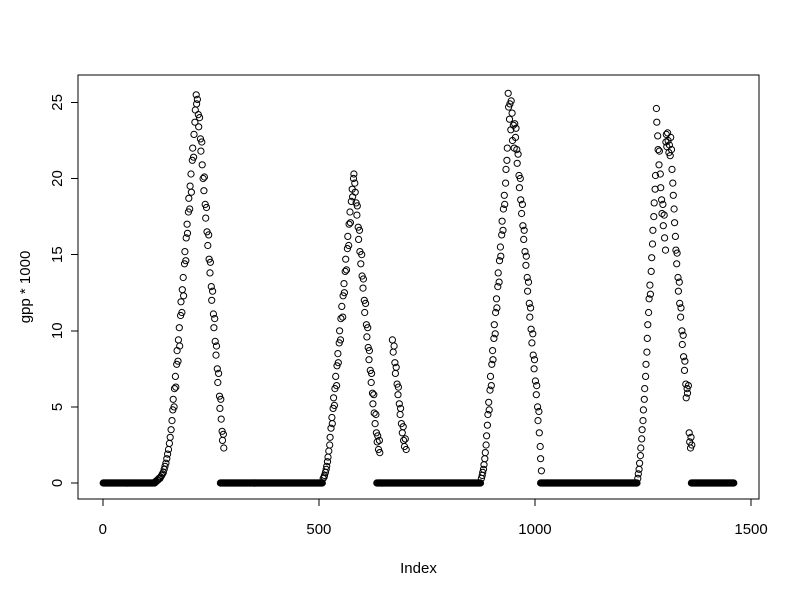 The image size is (800, 600). What do you see at coordinates (57, 254) in the screenshot?
I see `y-tick-label: 15` at bounding box center [57, 254].